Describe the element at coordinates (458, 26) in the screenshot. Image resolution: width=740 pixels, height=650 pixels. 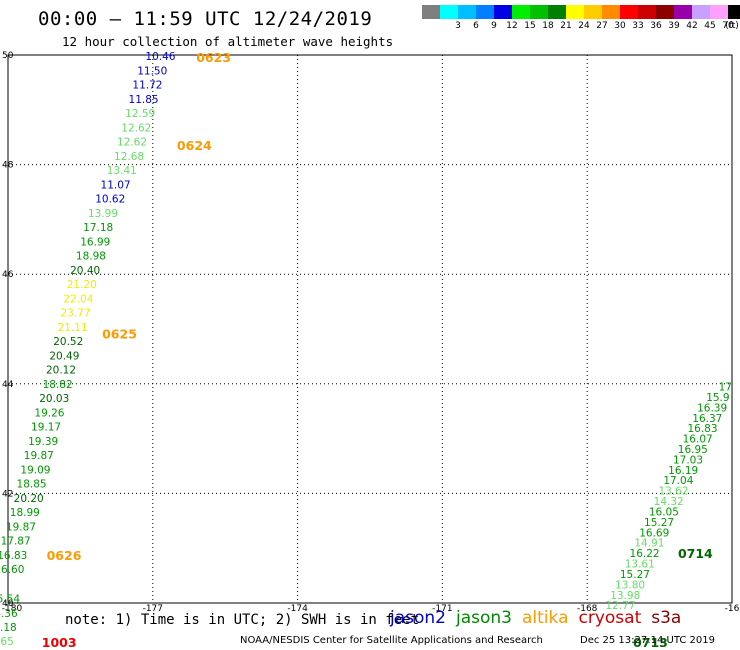
I see `scale-label: 3` at that location.